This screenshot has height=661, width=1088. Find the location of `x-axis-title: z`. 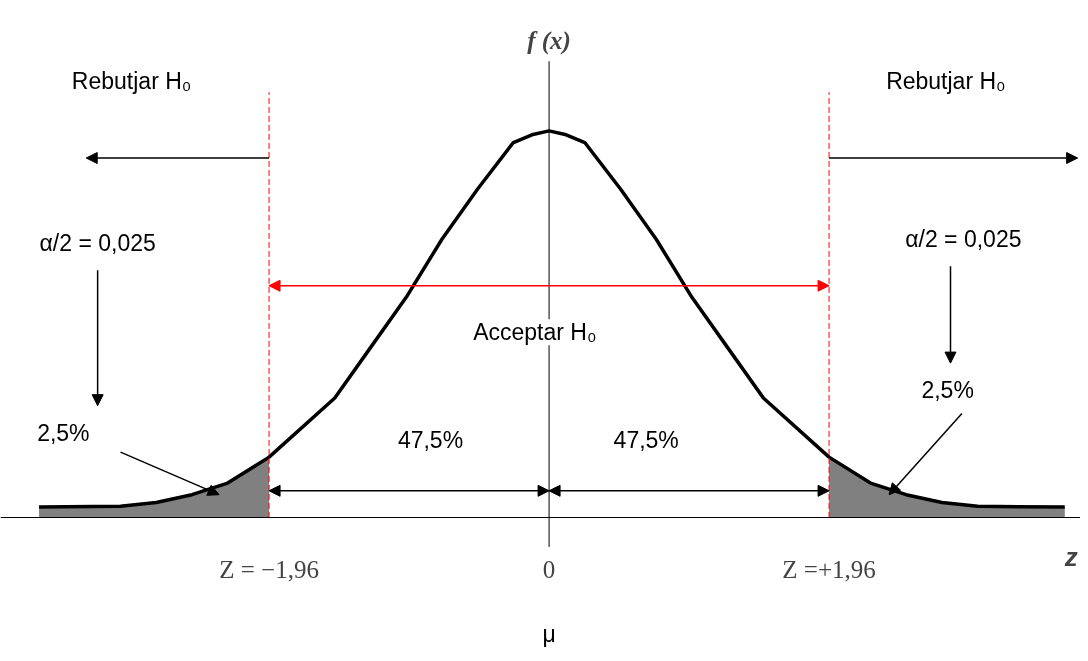

x-axis-title: z is located at coordinates (1070, 556).